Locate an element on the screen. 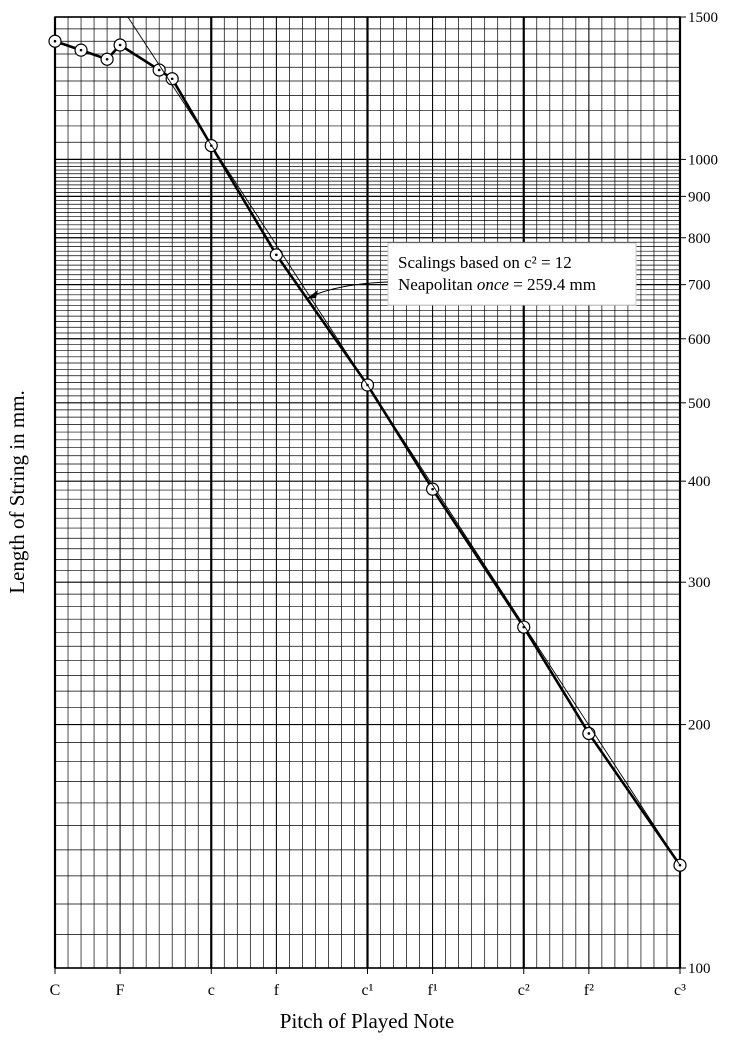 This screenshot has height=1044, width=732. annotation-part: = 259.4 mm is located at coordinates (552, 284).